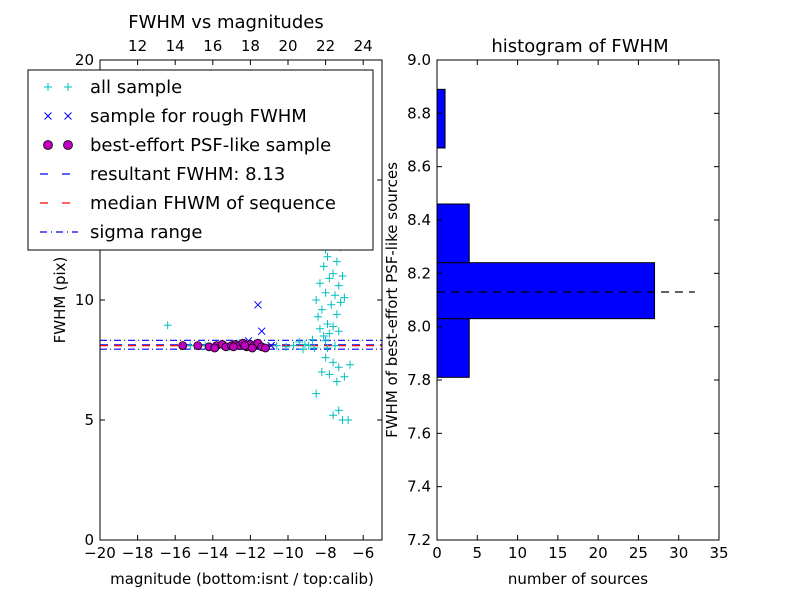 The width and height of the screenshot is (800, 600). I want to click on top-x-tick-label: 14, so click(175, 46).